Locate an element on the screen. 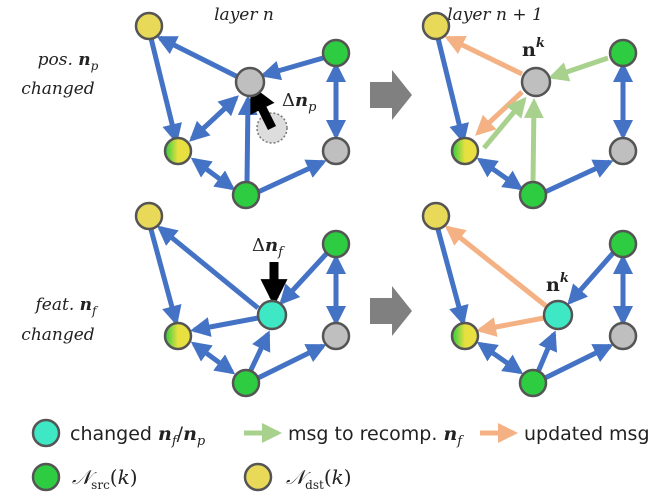  row-label-pos-line2: changed is located at coordinates (57, 89).